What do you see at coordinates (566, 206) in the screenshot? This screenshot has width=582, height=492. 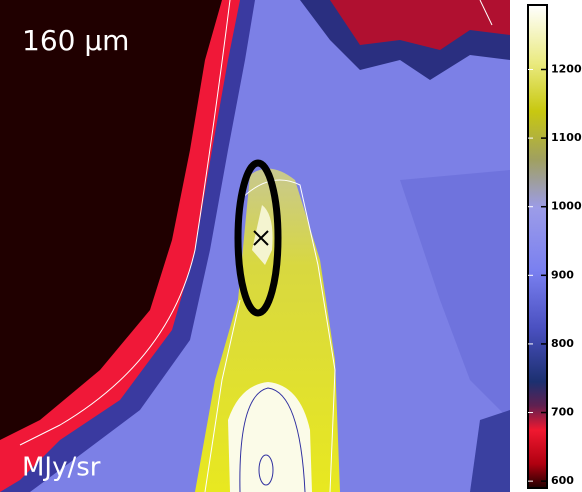 I see `colorbar-tick-label: 1000` at bounding box center [566, 206].